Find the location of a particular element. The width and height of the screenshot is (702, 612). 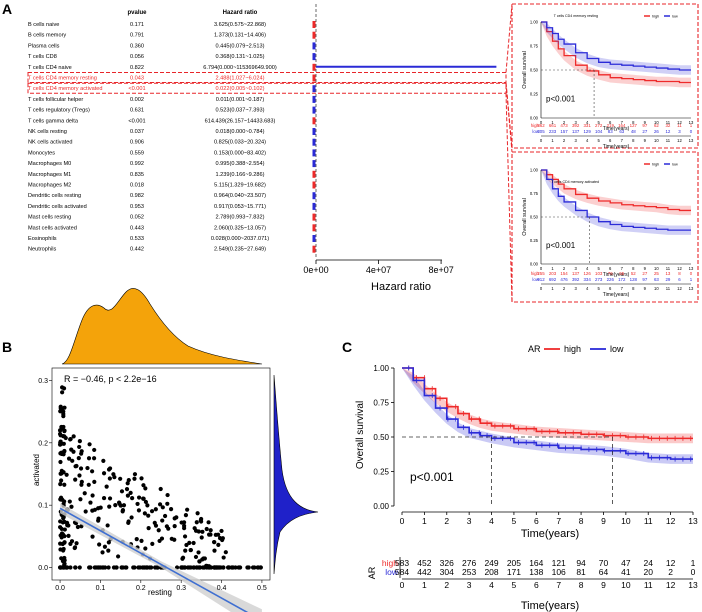

forest-row-pvalue: 0.953 is located at coordinates (137, 207).